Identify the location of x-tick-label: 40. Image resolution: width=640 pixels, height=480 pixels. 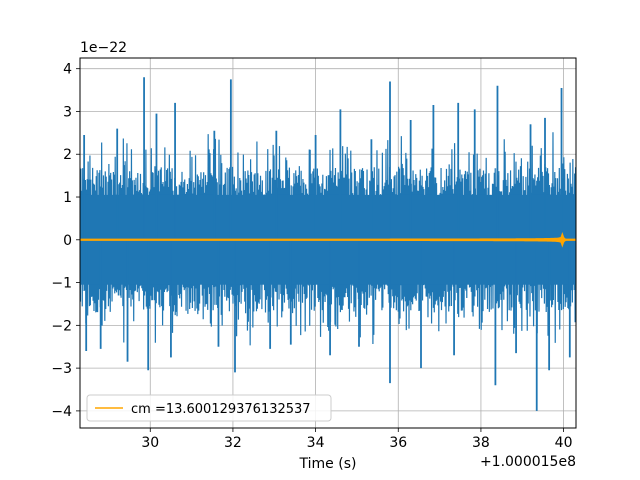
(564, 443).